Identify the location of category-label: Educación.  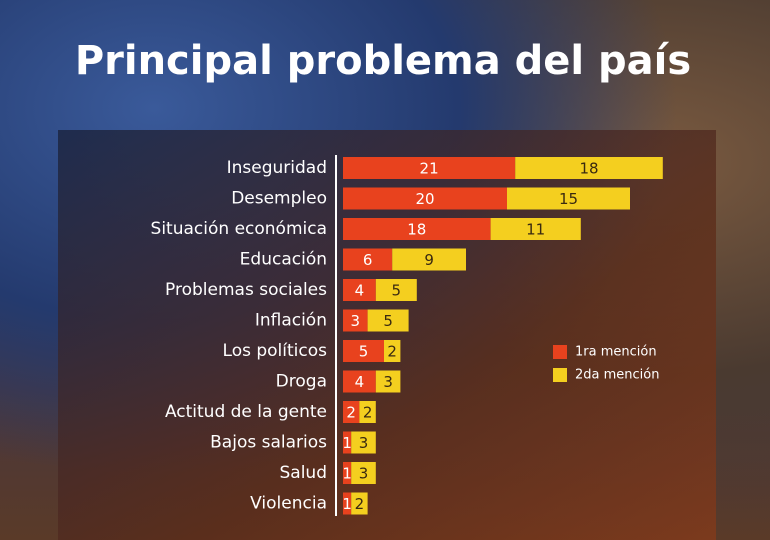
(283, 260).